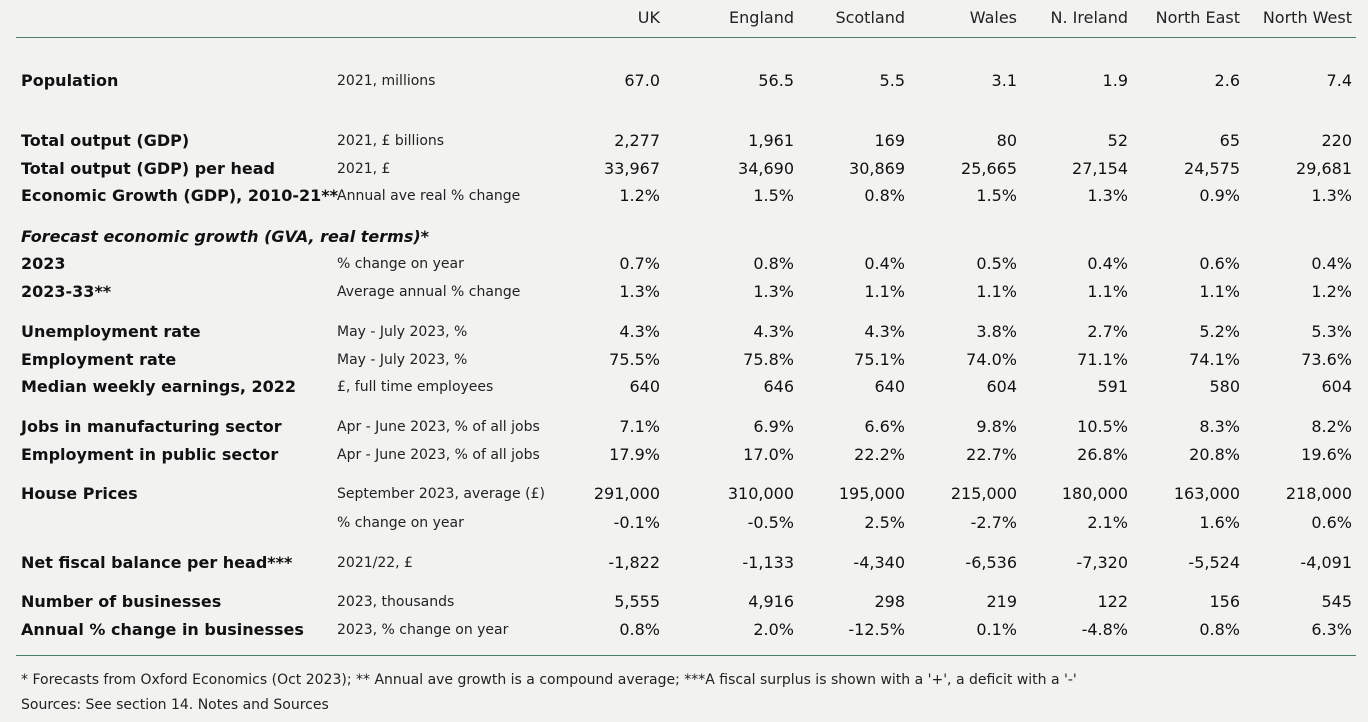 Image resolution: width=1368 pixels, height=722 pixels. Describe the element at coordinates (991, 562) in the screenshot. I see `cell-value: -6,536` at that location.